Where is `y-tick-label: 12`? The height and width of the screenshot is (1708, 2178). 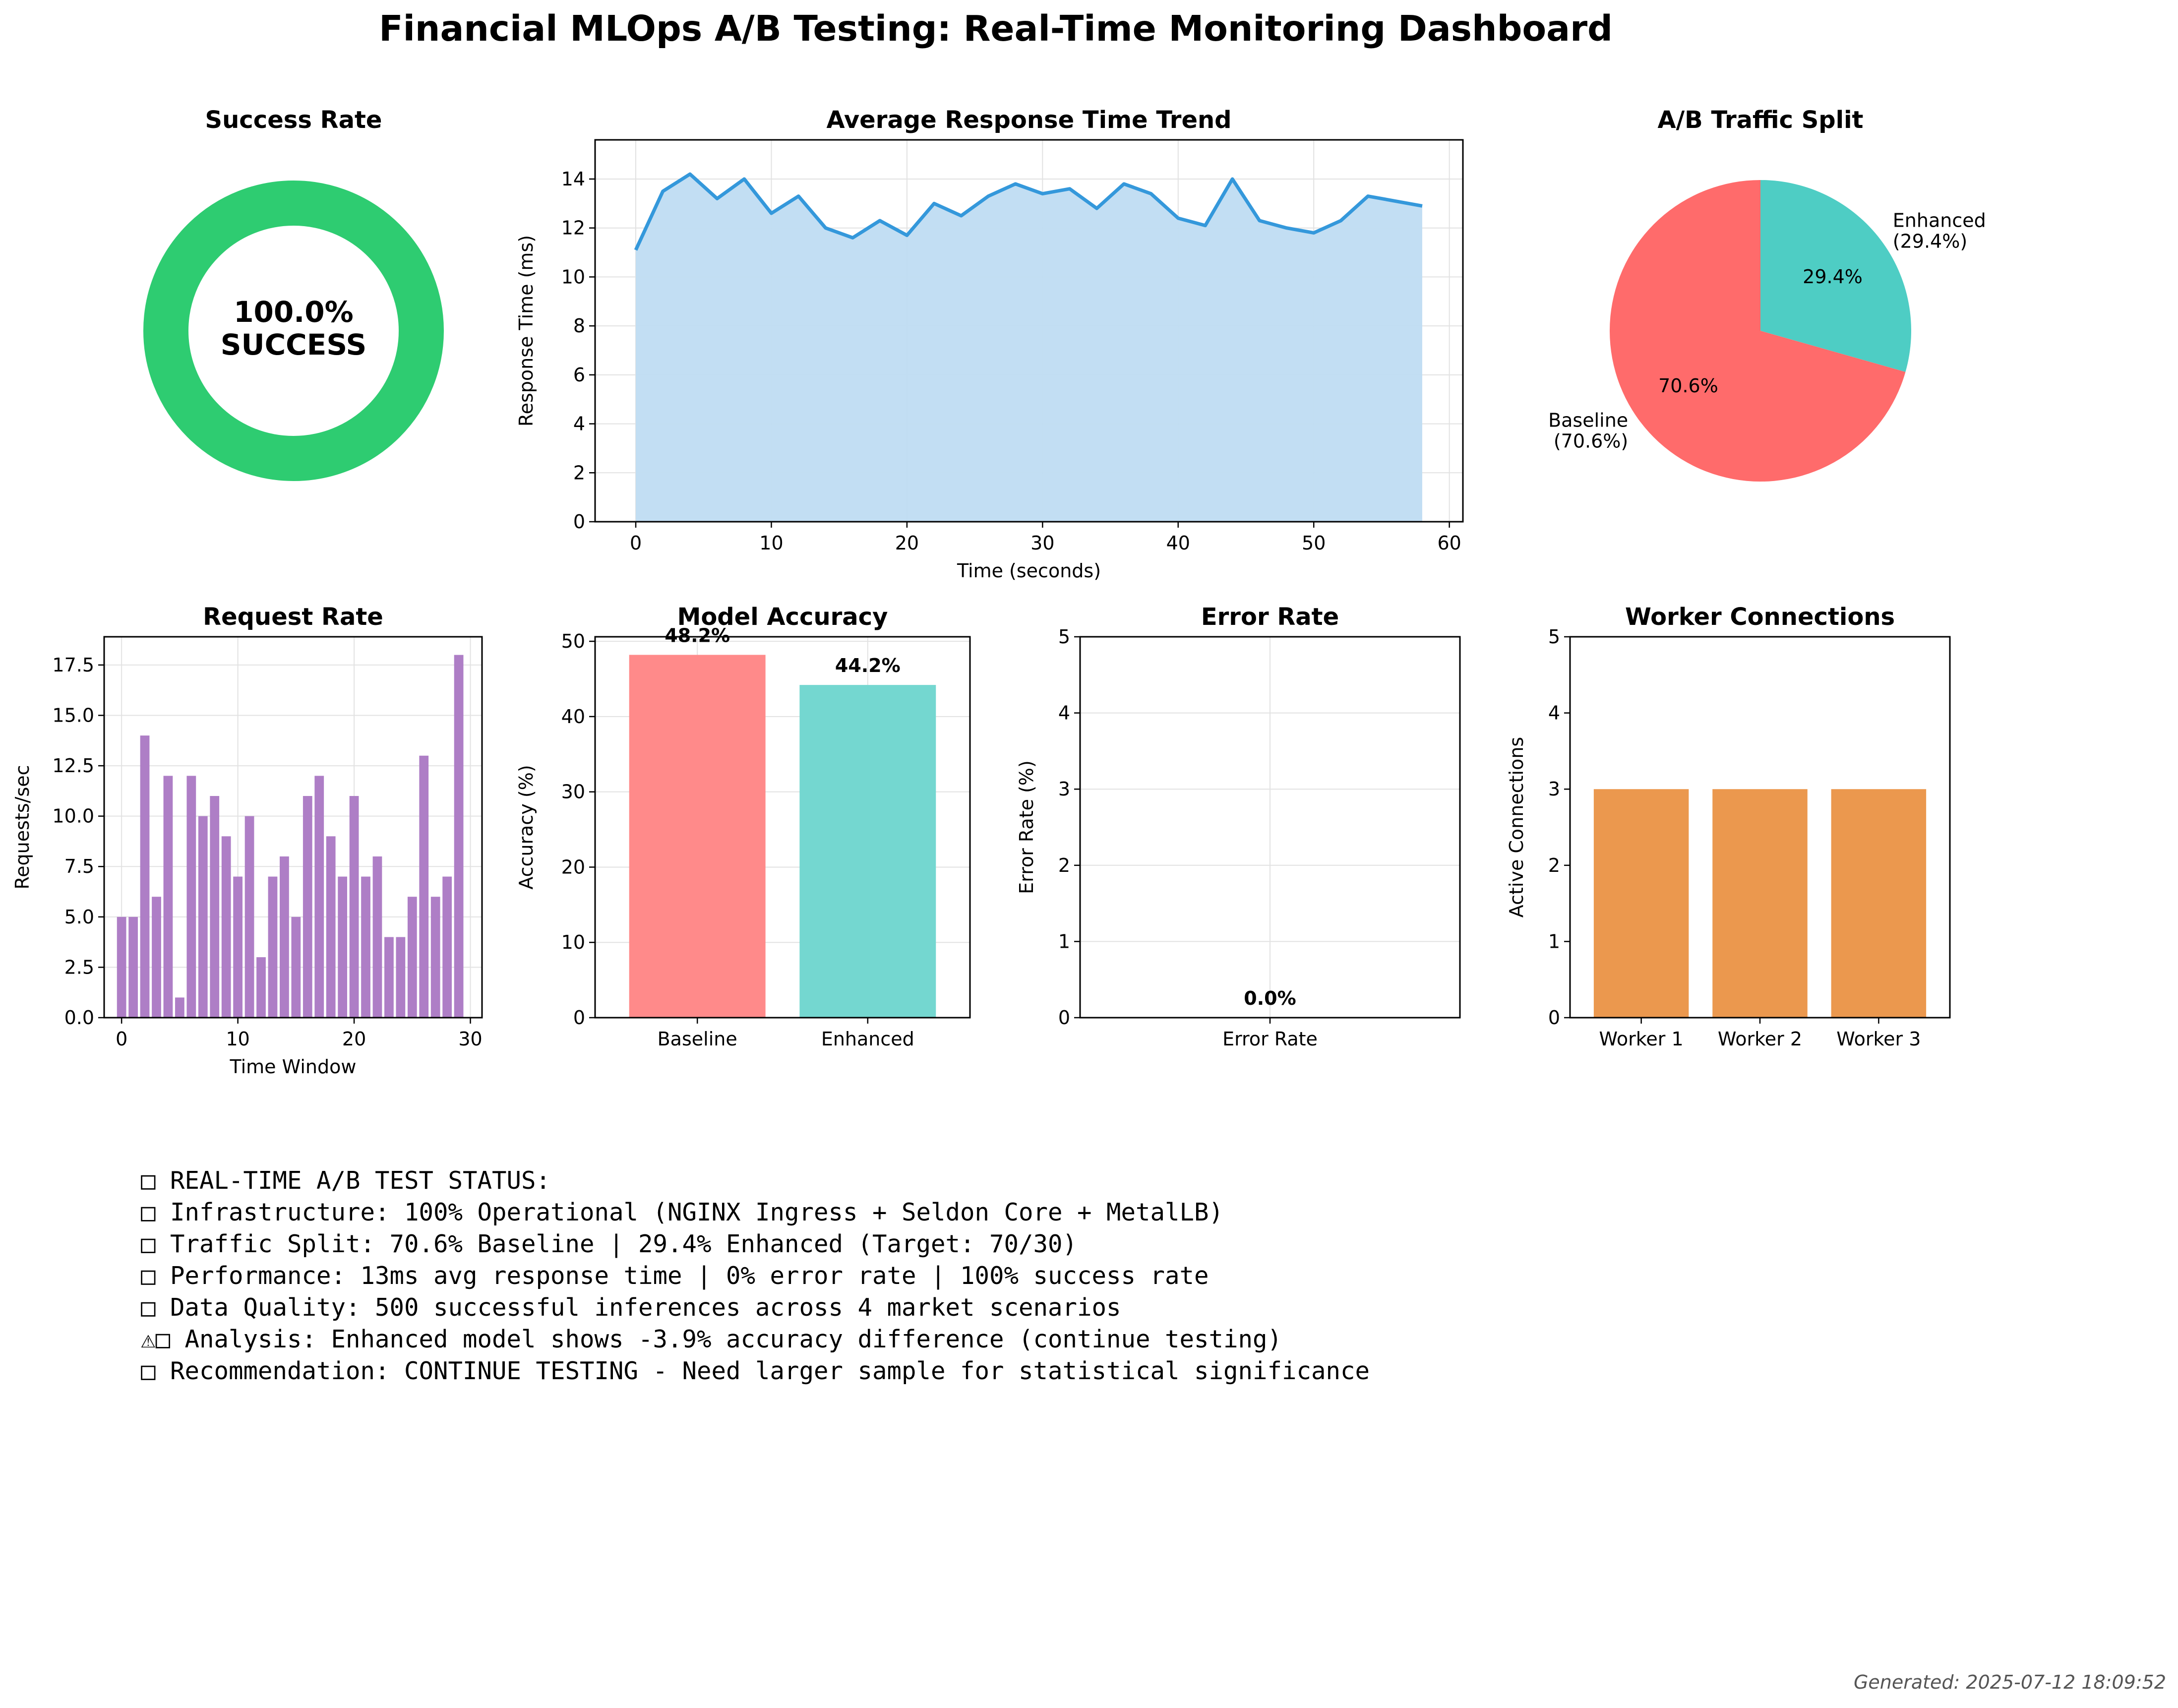 y-tick-label: 12 is located at coordinates (573, 228).